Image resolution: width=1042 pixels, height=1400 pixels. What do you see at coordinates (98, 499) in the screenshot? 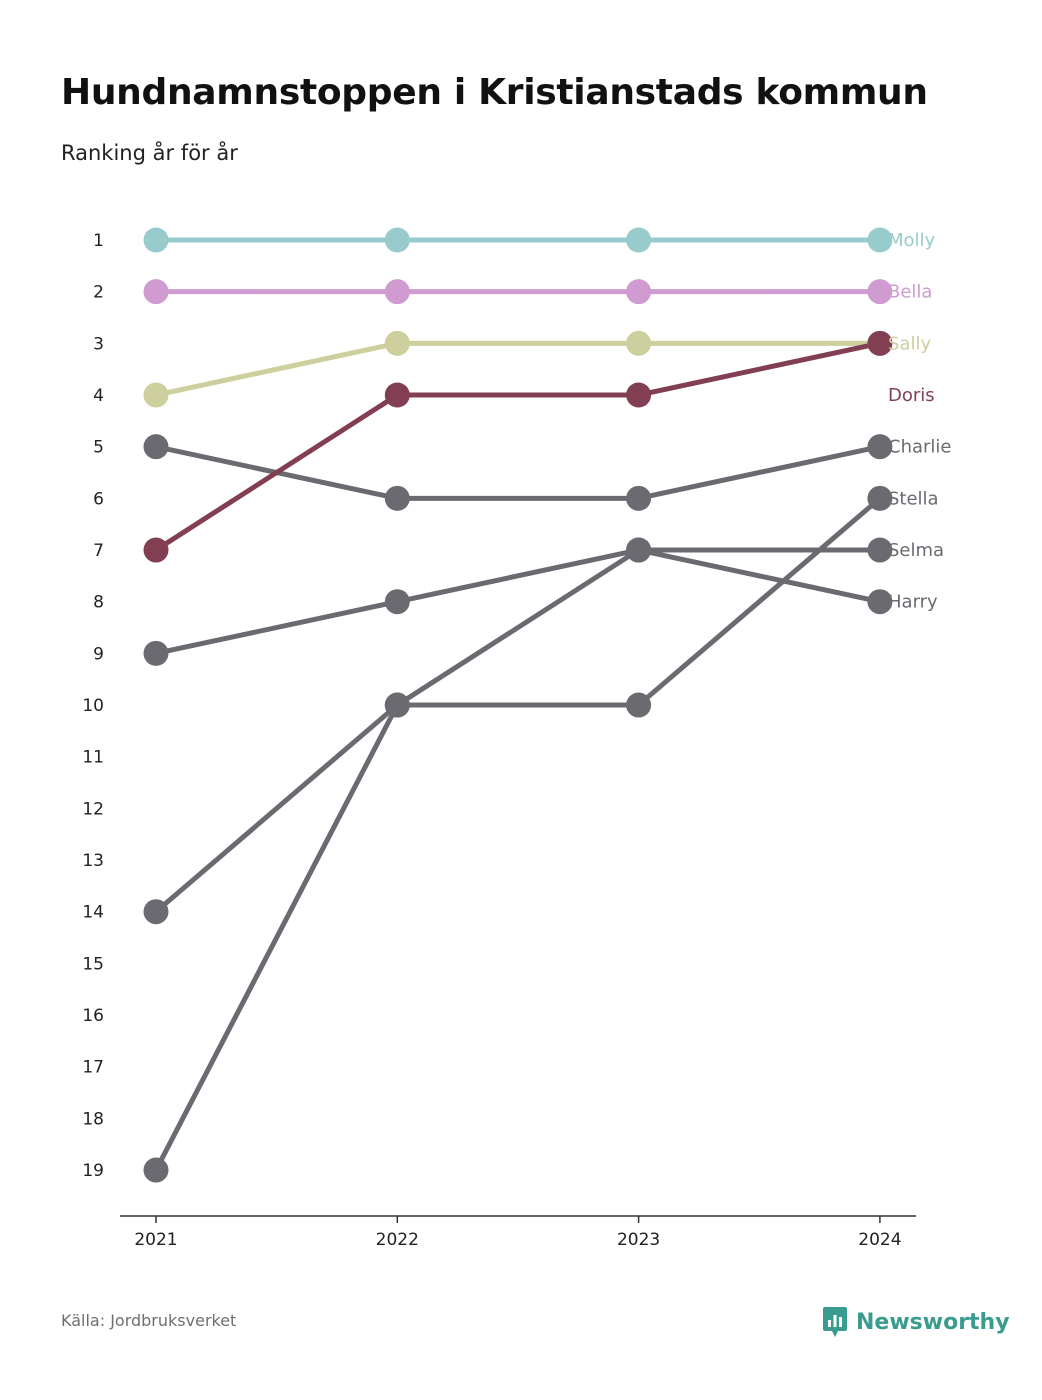
I see `y-tick-label: 6` at bounding box center [98, 499].